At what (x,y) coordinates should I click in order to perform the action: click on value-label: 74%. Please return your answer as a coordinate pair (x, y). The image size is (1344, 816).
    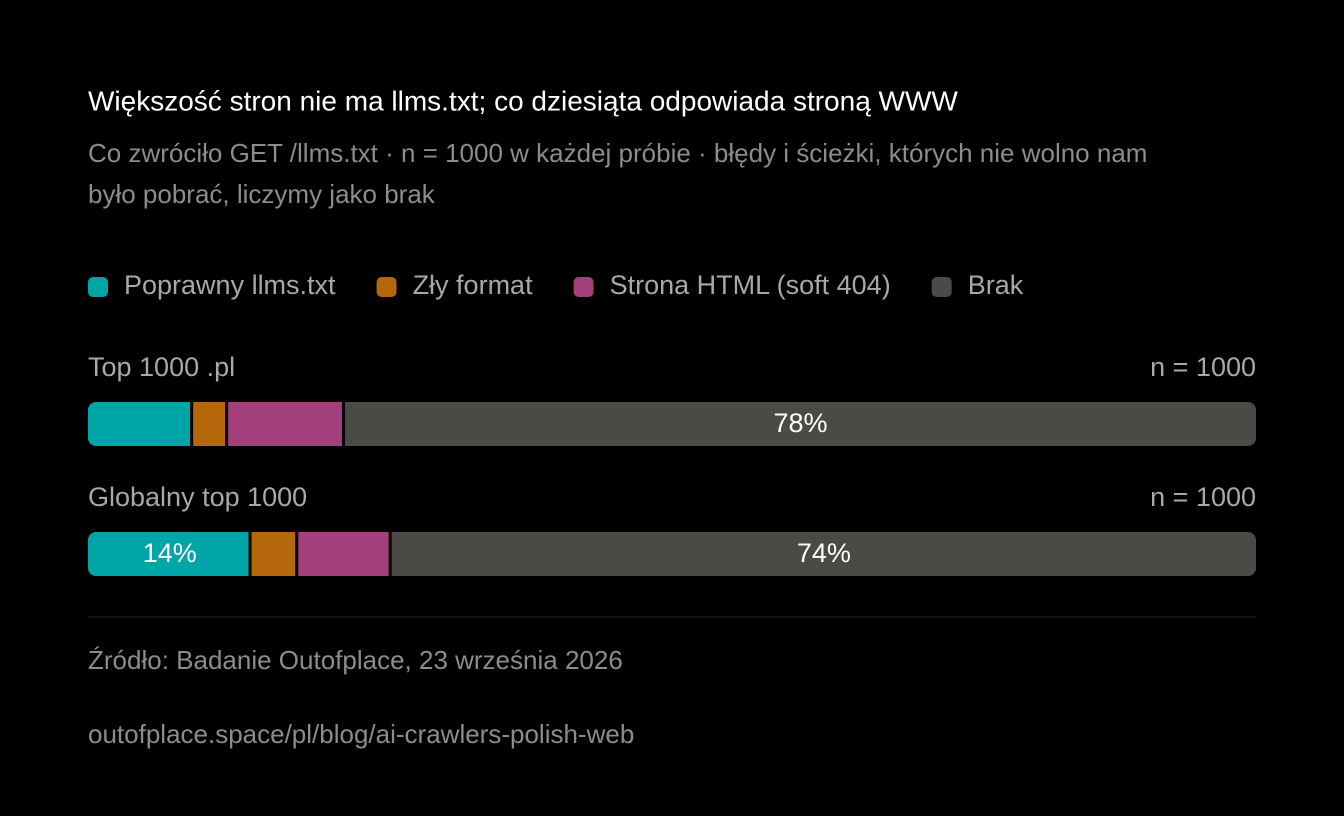
    Looking at the image, I should click on (824, 553).